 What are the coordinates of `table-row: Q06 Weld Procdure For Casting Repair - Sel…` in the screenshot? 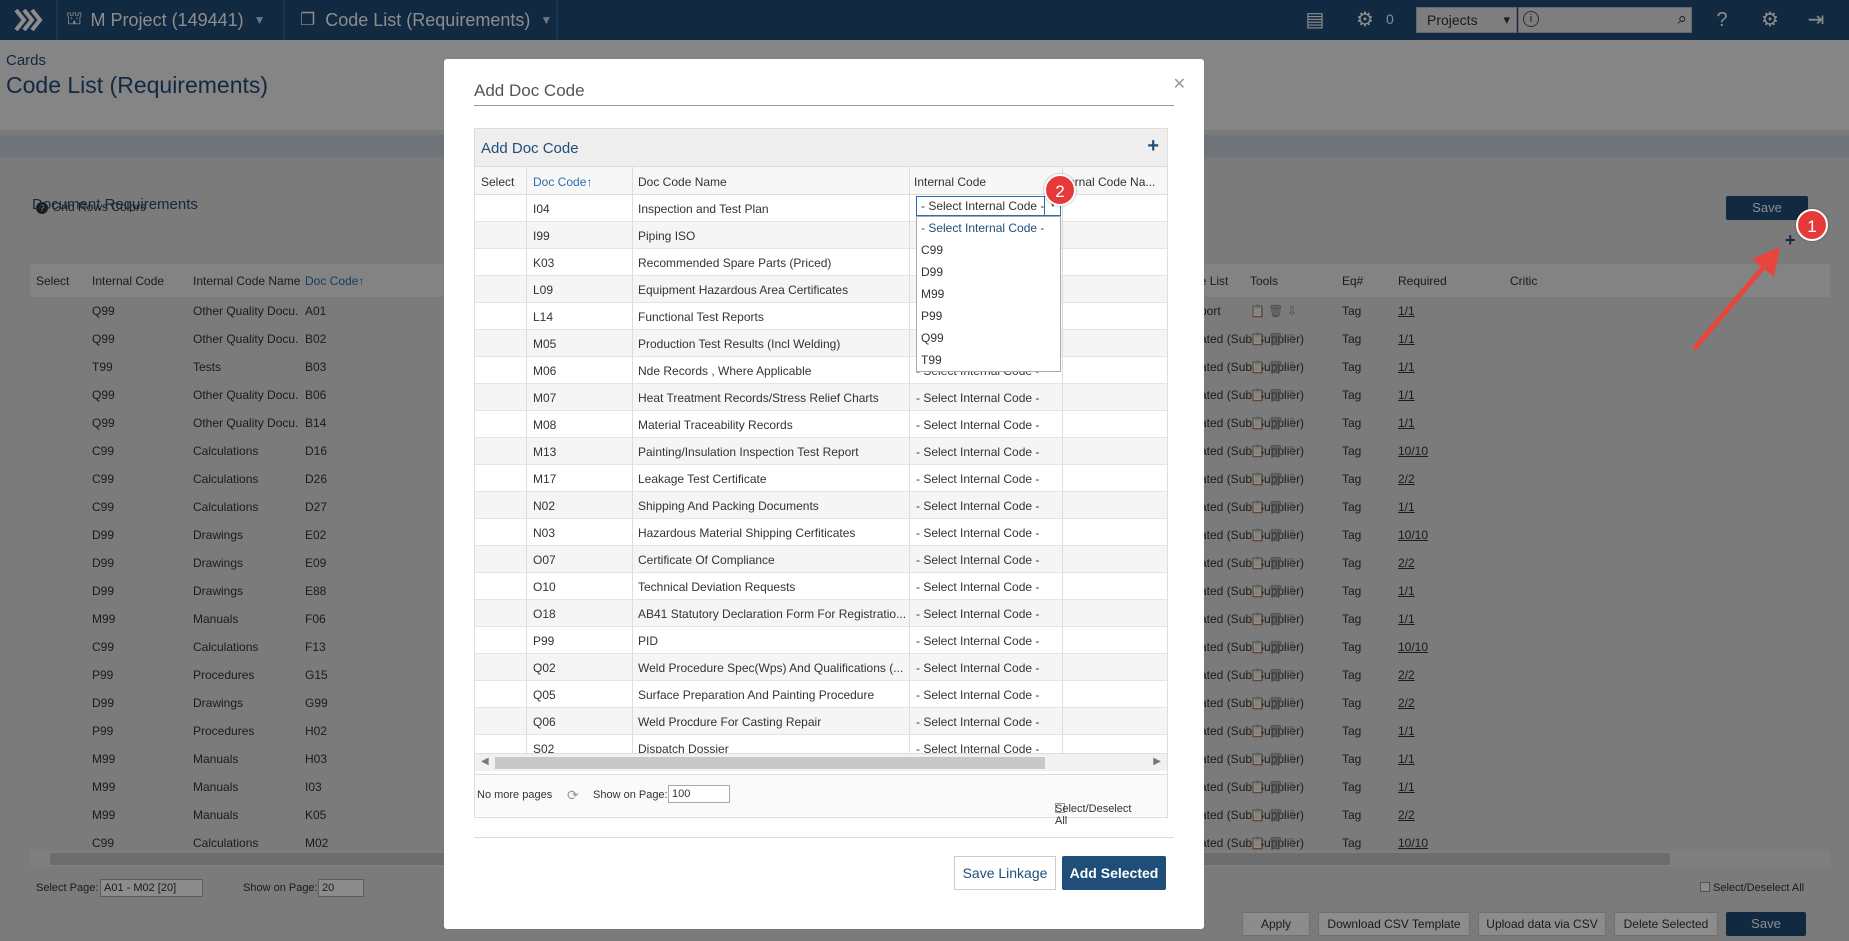 It's located at (821, 721).